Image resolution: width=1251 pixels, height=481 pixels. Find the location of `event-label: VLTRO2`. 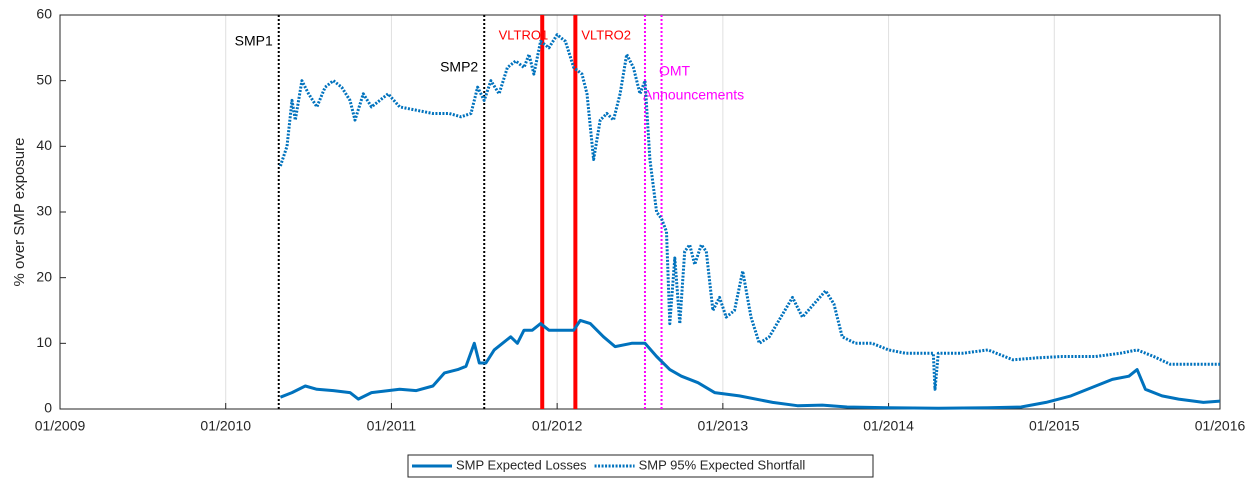

event-label: VLTRO2 is located at coordinates (606, 34).